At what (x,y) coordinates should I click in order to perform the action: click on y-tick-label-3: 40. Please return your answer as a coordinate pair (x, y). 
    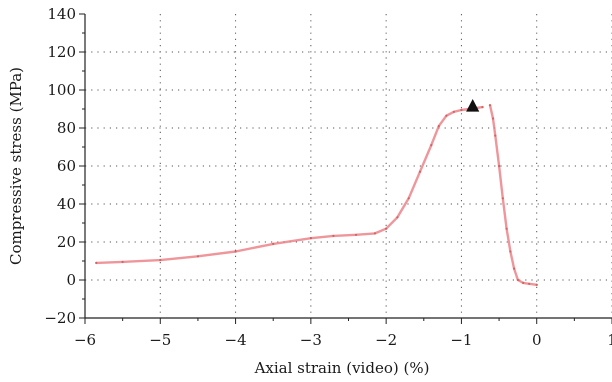
    Looking at the image, I should click on (66, 204).